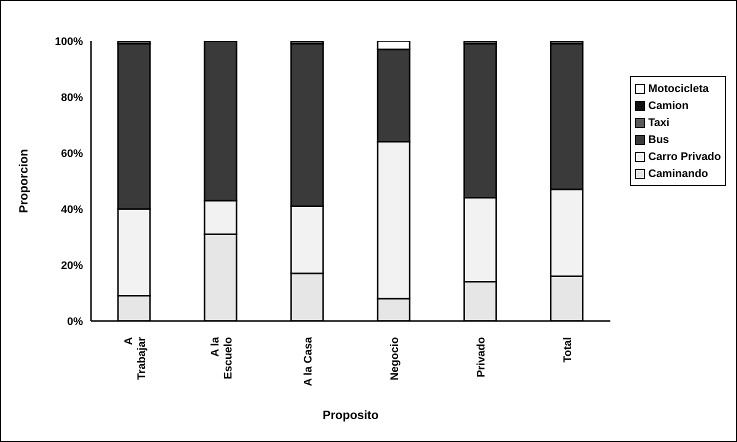 The width and height of the screenshot is (737, 442). I want to click on legend-label: Caminando, so click(678, 174).